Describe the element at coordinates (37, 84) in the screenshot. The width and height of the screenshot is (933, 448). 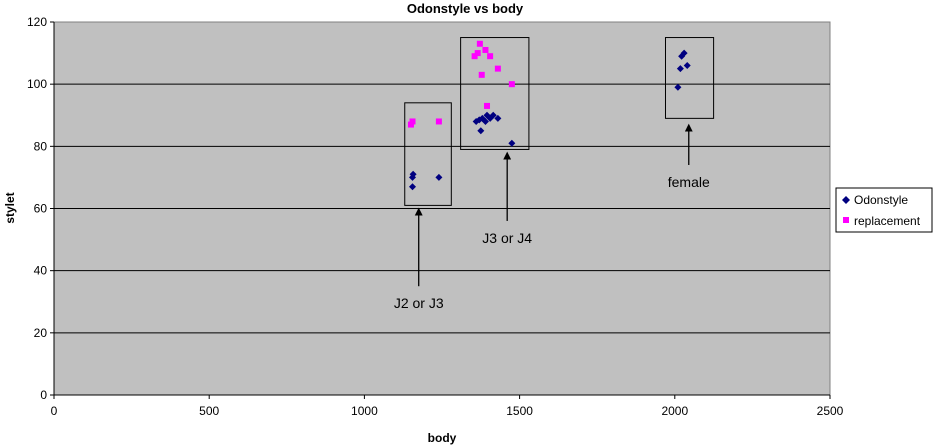
I see `y-tick-label: 100` at that location.